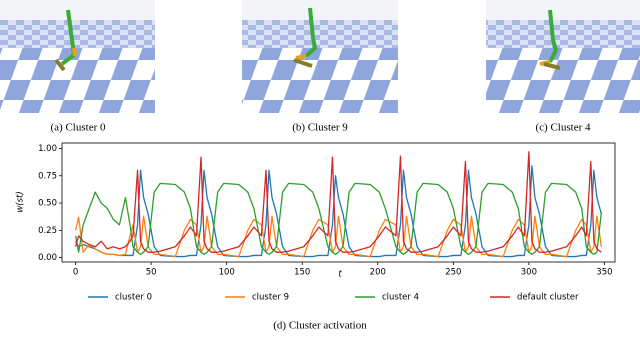 This screenshot has width=640, height=339. What do you see at coordinates (563, 128) in the screenshot?
I see `subfigure-caption: (c) Cluster 4` at bounding box center [563, 128].